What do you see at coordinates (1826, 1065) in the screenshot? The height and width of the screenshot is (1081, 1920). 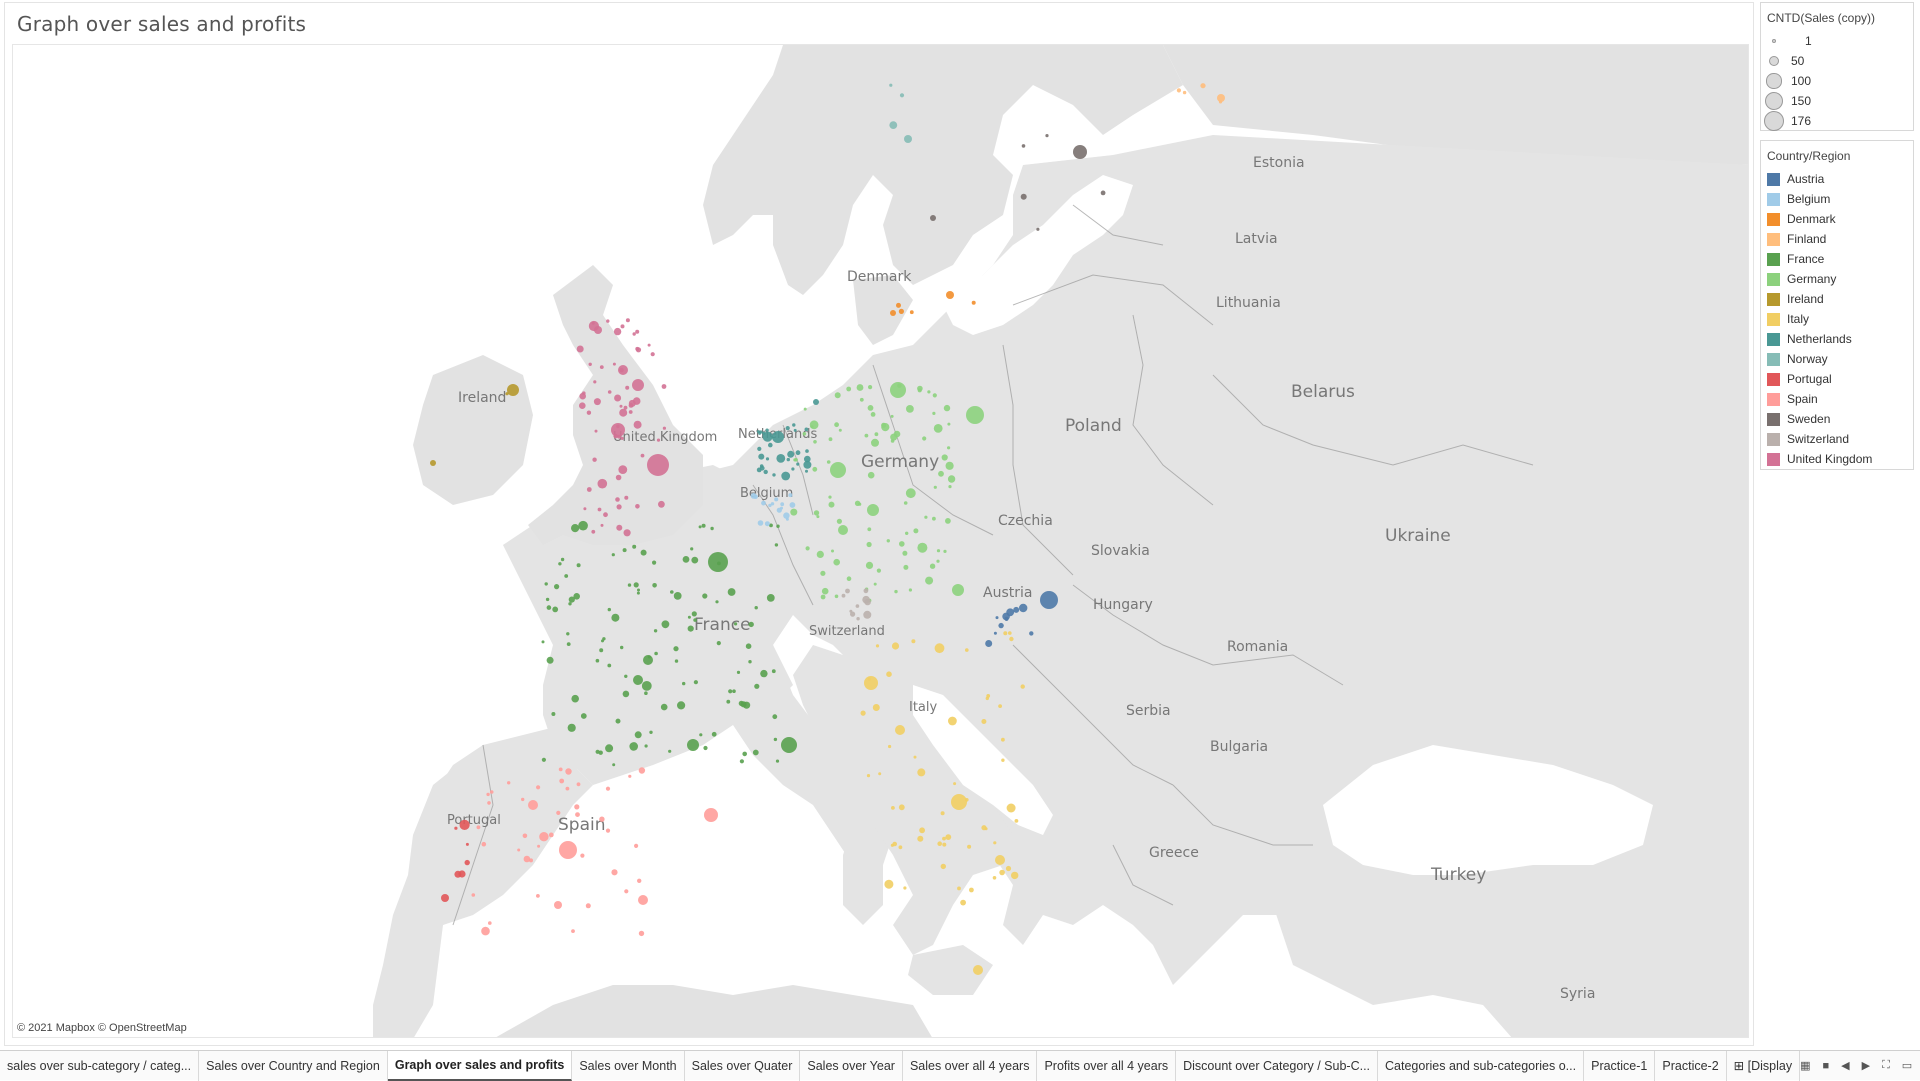 I see `tabs-view-icon: ■` at bounding box center [1826, 1065].